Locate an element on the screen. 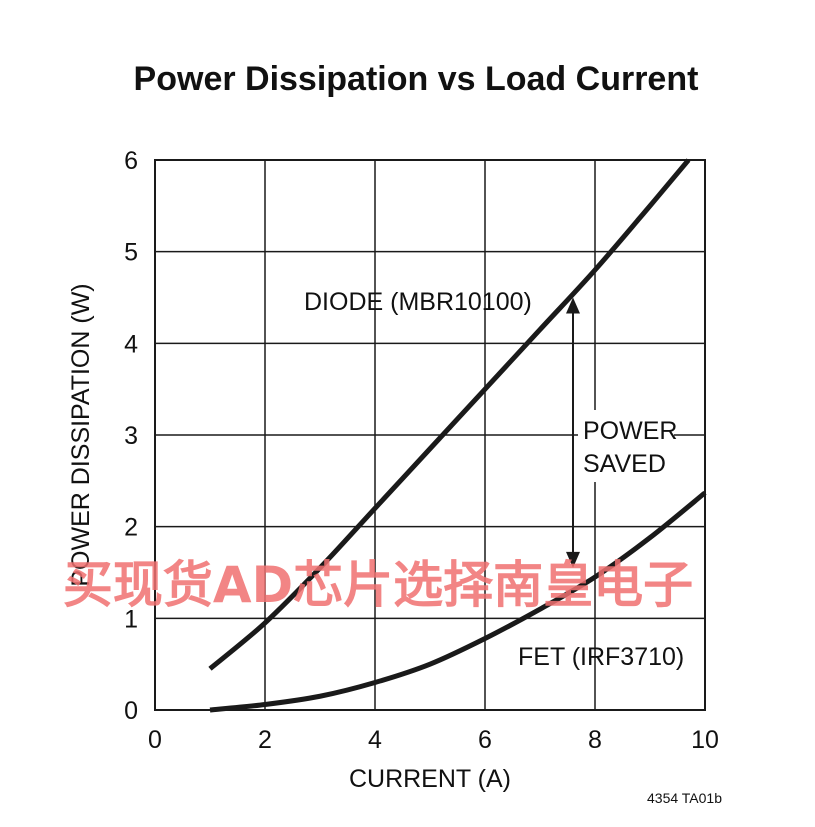  x-tick-label: 8 is located at coordinates (595, 740).